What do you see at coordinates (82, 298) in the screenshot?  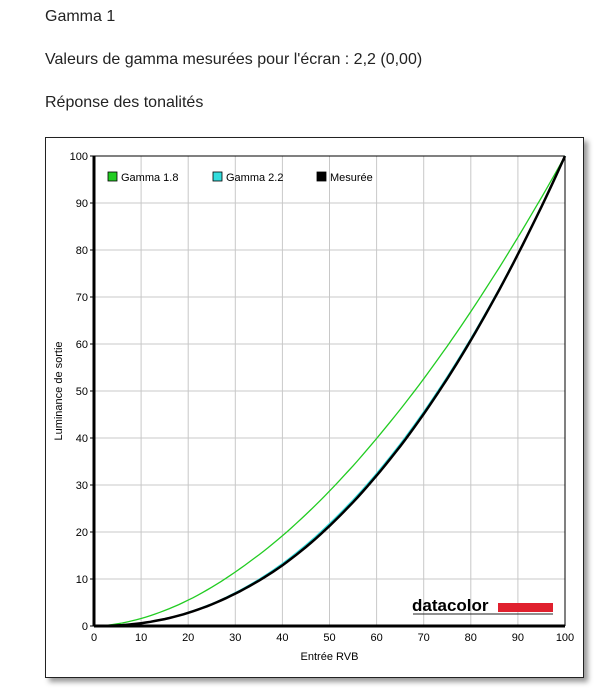 I see `y-tick-label: 70` at bounding box center [82, 298].